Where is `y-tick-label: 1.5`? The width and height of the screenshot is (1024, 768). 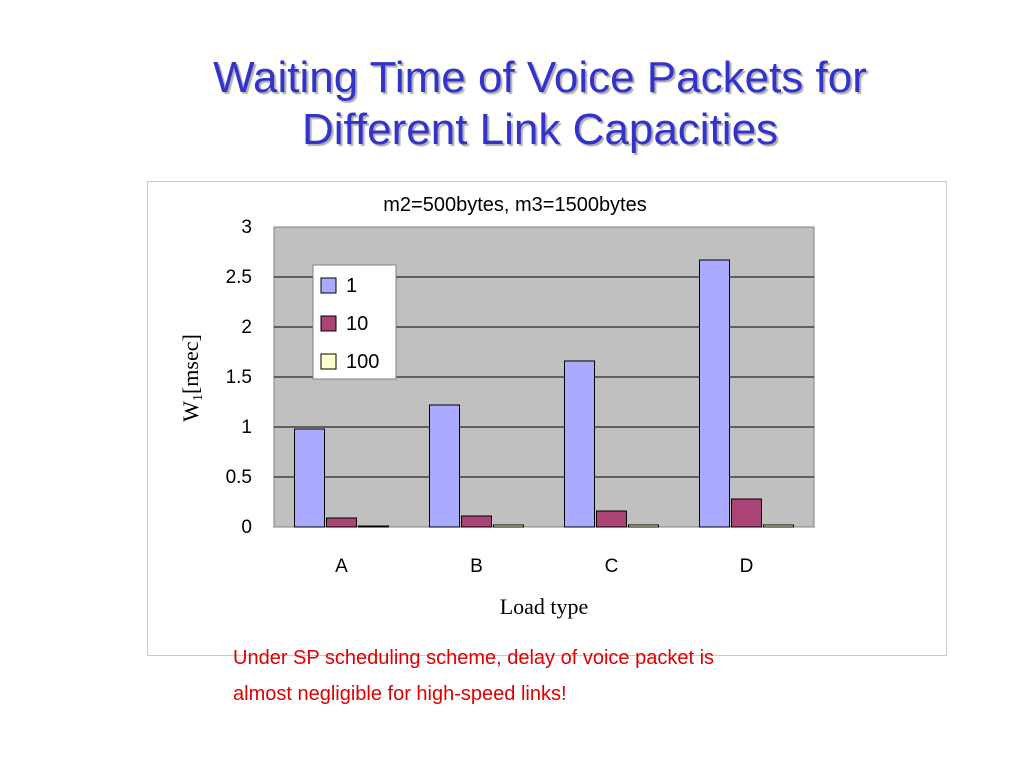
y-tick-label: 1.5 is located at coordinates (239, 377).